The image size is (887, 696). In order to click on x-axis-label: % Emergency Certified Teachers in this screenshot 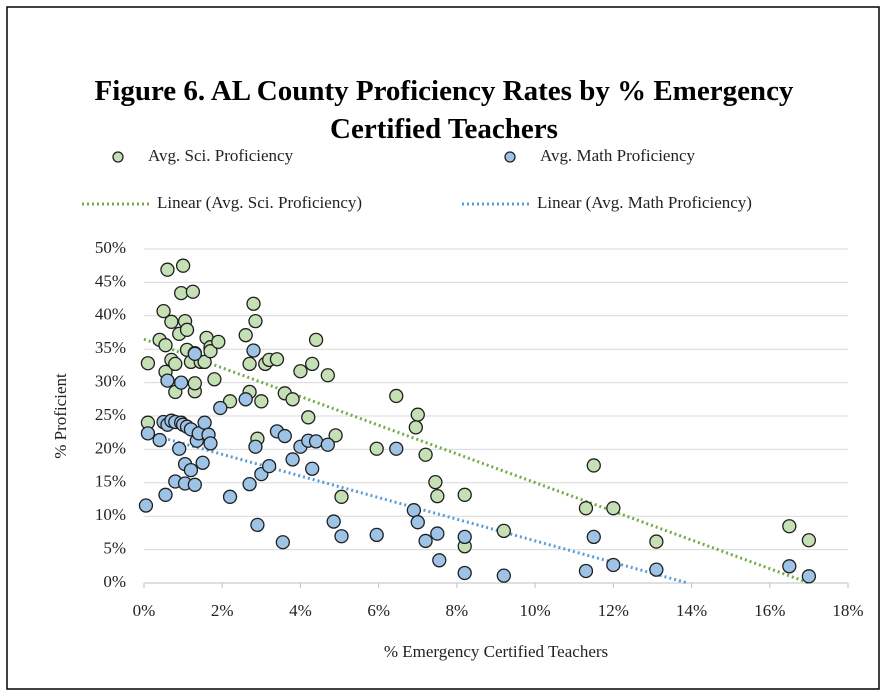, I will do `click(496, 651)`.